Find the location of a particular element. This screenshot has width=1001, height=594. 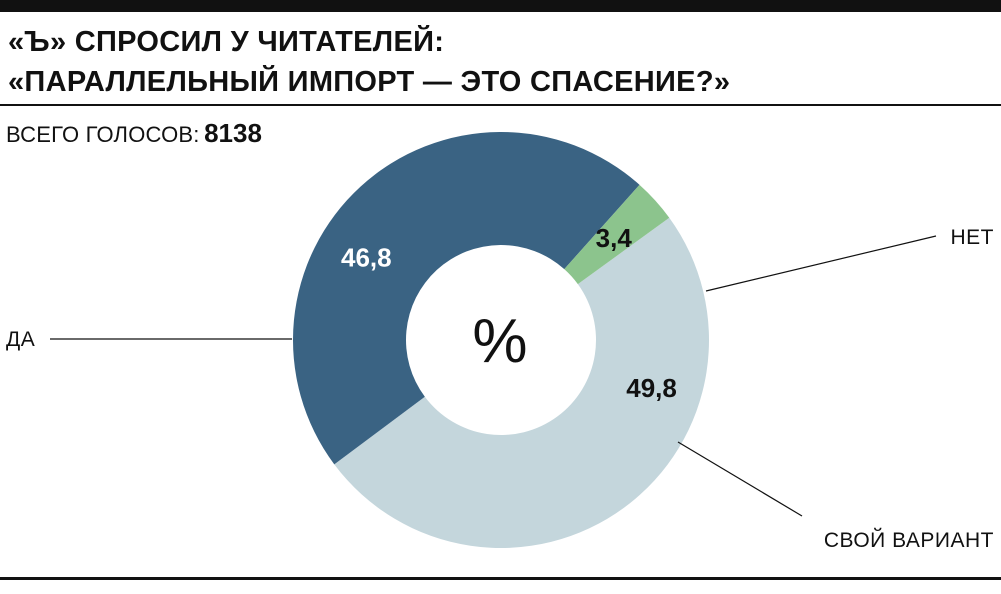

title-rule is located at coordinates (500, 105).